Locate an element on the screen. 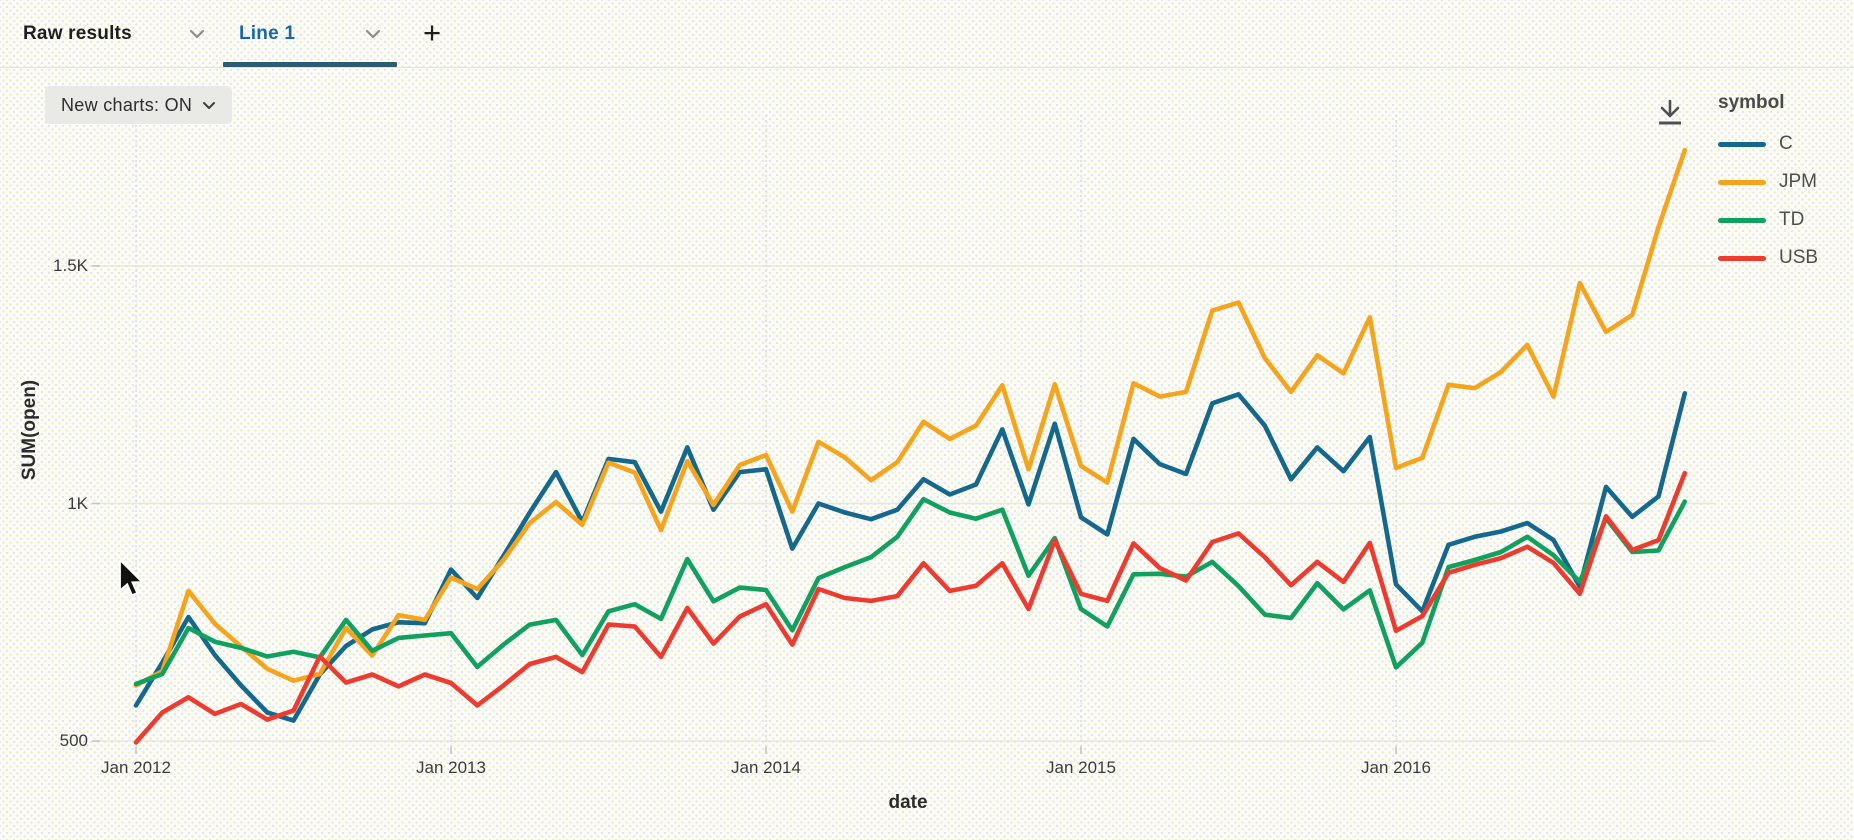 The width and height of the screenshot is (1854, 840). legend-label: USB is located at coordinates (1799, 257).